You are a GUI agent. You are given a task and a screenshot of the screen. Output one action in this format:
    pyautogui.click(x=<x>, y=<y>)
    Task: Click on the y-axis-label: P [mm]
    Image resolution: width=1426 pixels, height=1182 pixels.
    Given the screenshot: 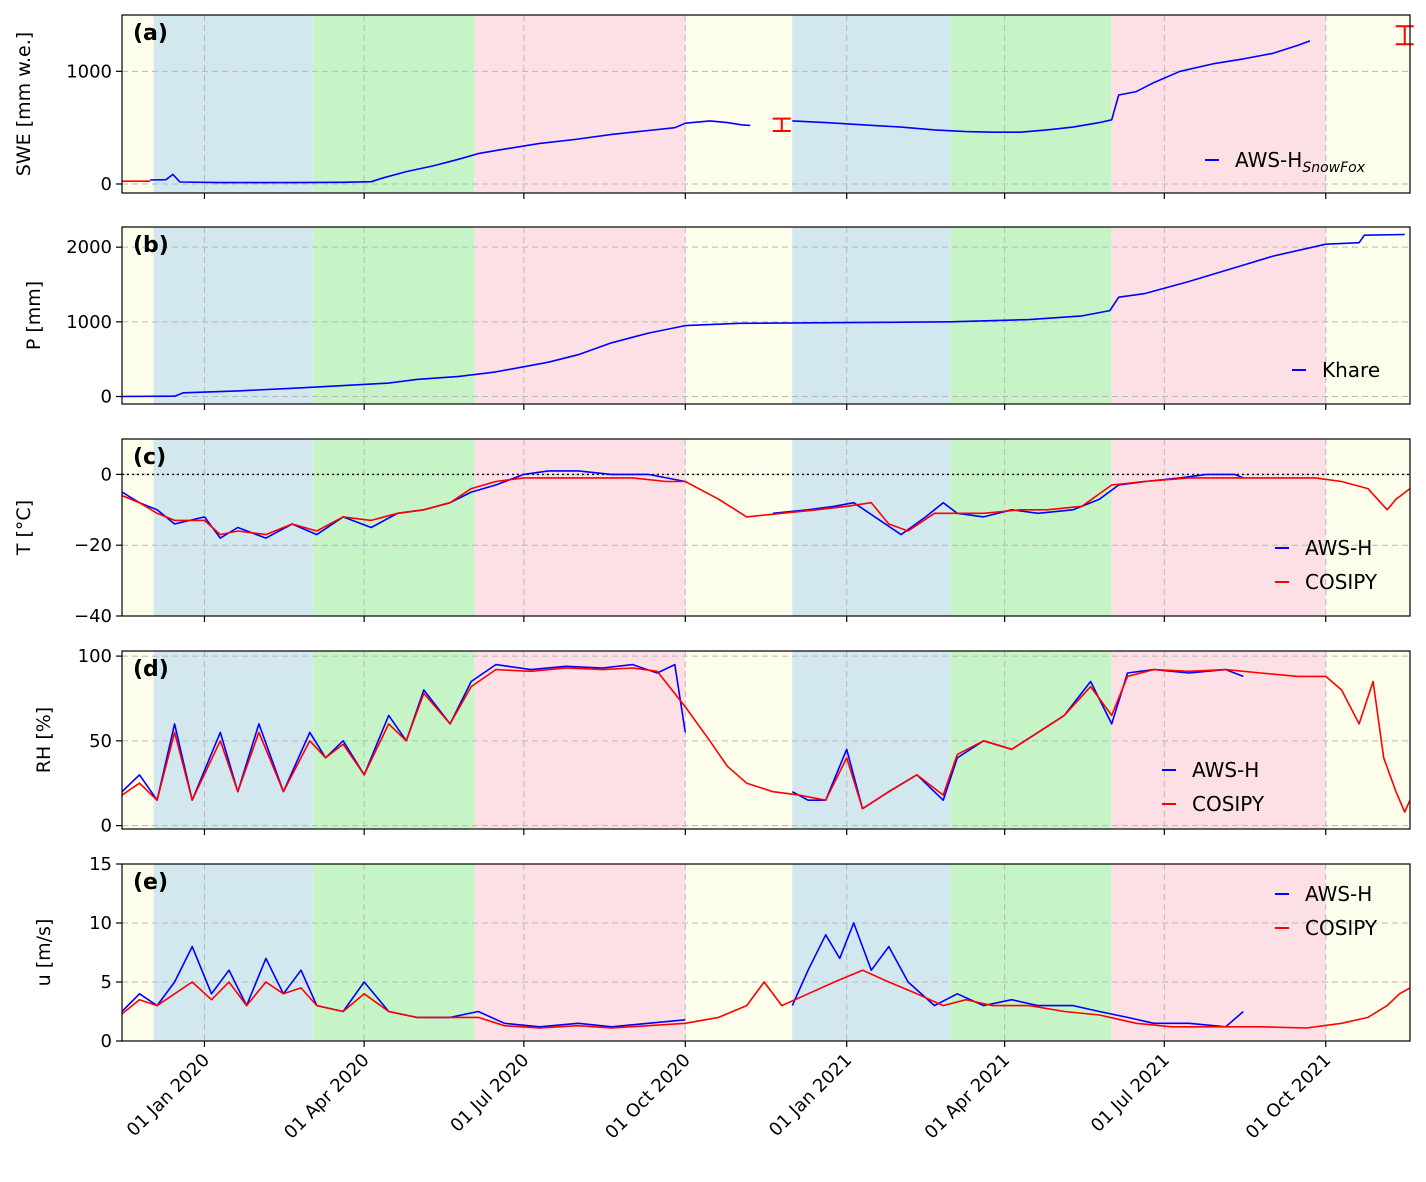 What is the action you would take?
    pyautogui.click(x=34, y=315)
    